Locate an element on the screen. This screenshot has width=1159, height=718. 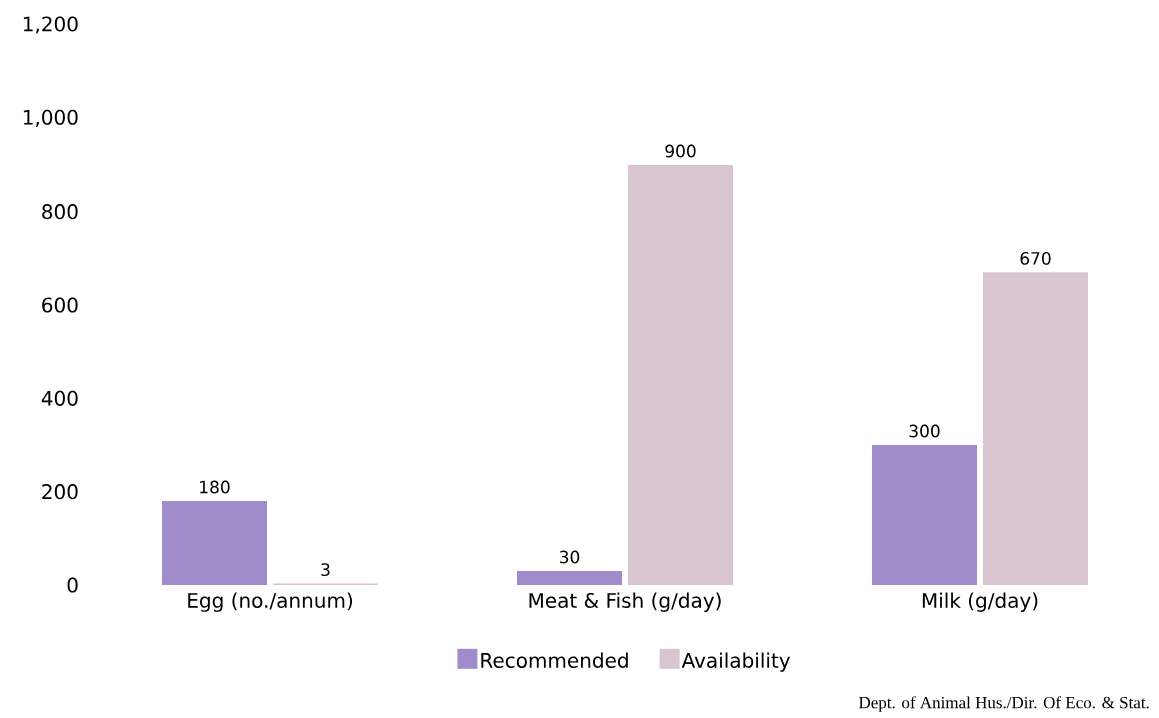
x-tick-label: Egg (no./annum) is located at coordinates (270, 602).